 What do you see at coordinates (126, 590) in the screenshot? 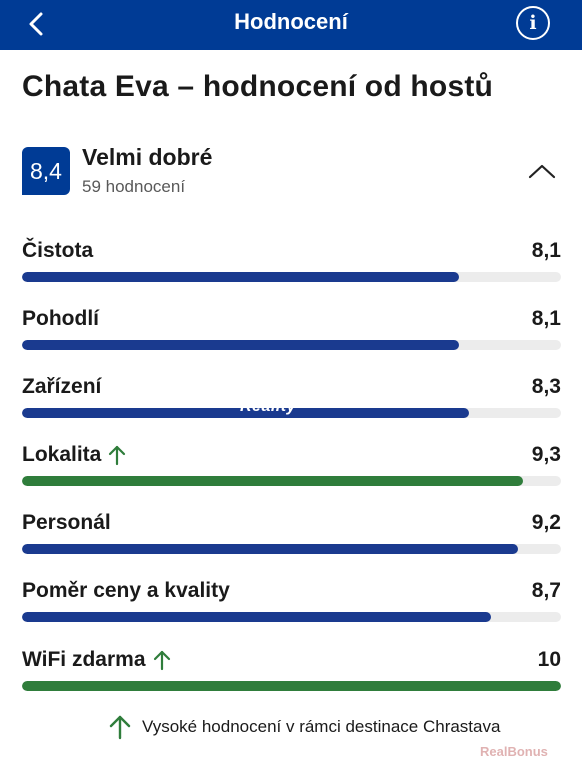
I see `category-label: Poměr ceny a kvality` at bounding box center [126, 590].